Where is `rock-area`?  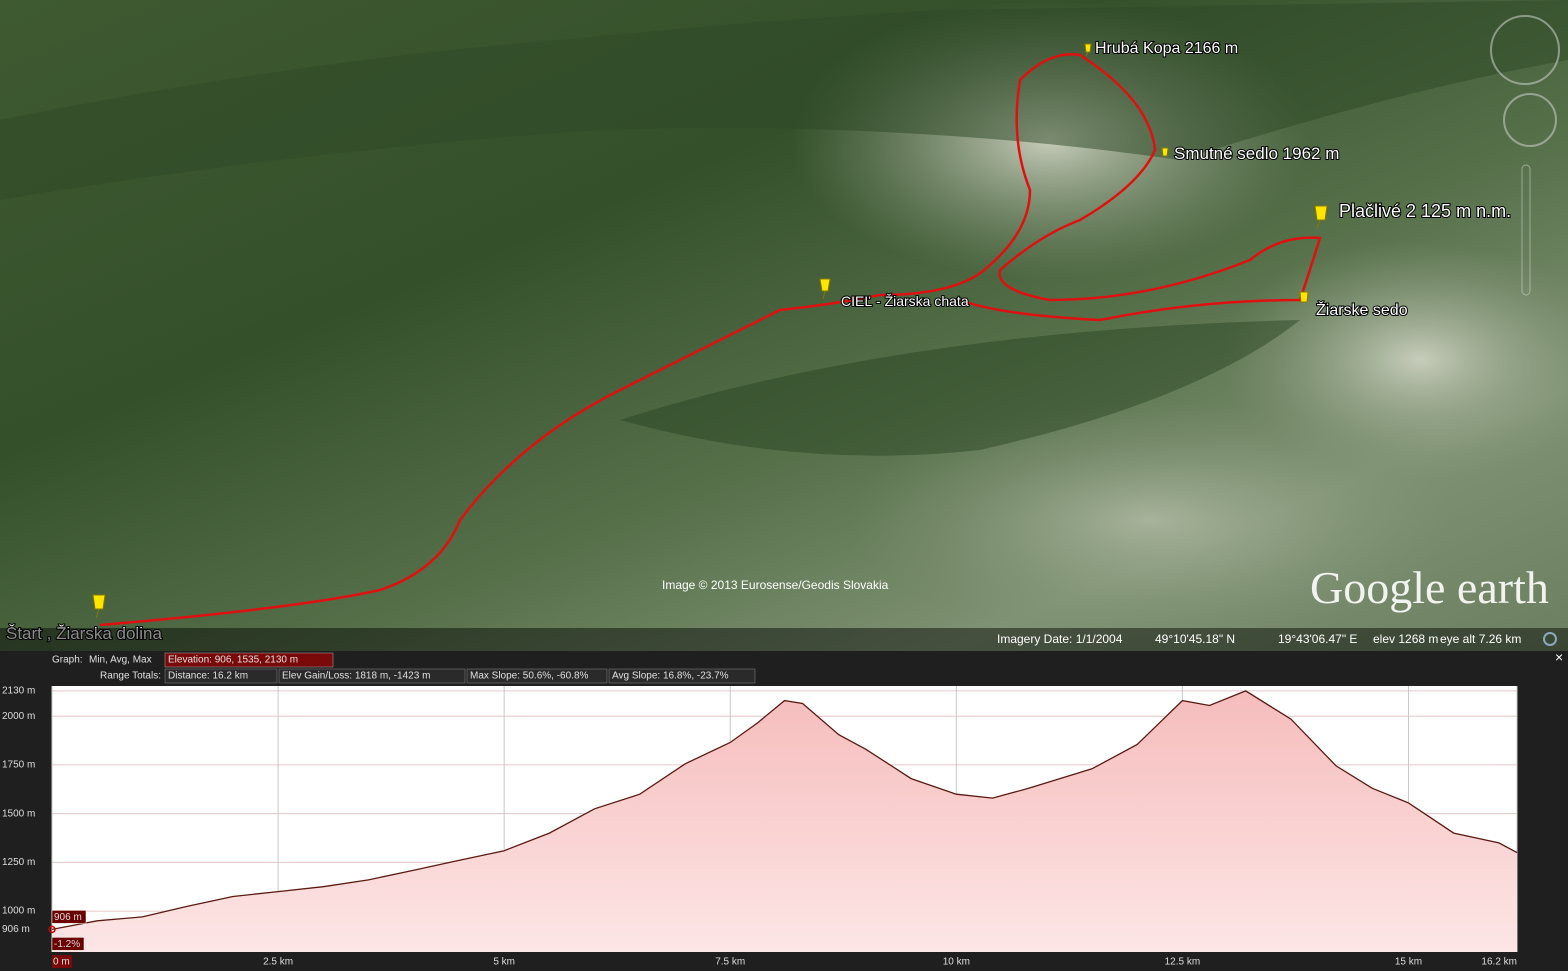
rock-area is located at coordinates (1150, 520).